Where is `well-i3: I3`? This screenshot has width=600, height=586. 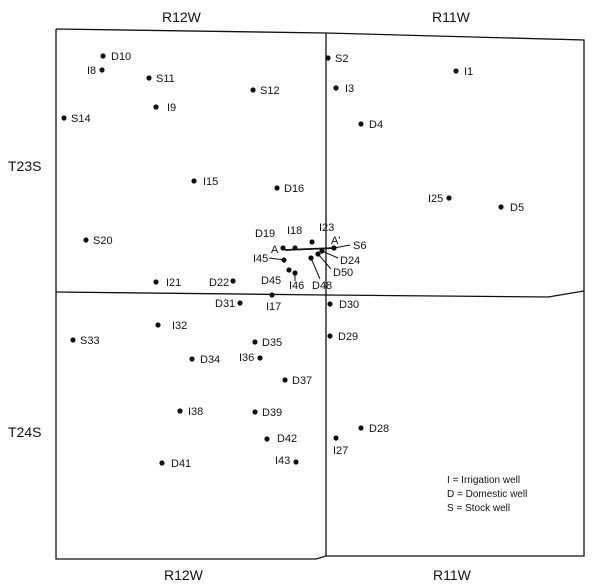
well-i3: I3 is located at coordinates (343, 89).